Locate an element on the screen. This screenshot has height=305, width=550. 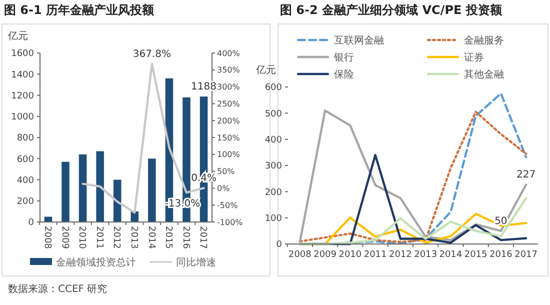
legend-label: 金融领域投资总计 is located at coordinates (96, 262).